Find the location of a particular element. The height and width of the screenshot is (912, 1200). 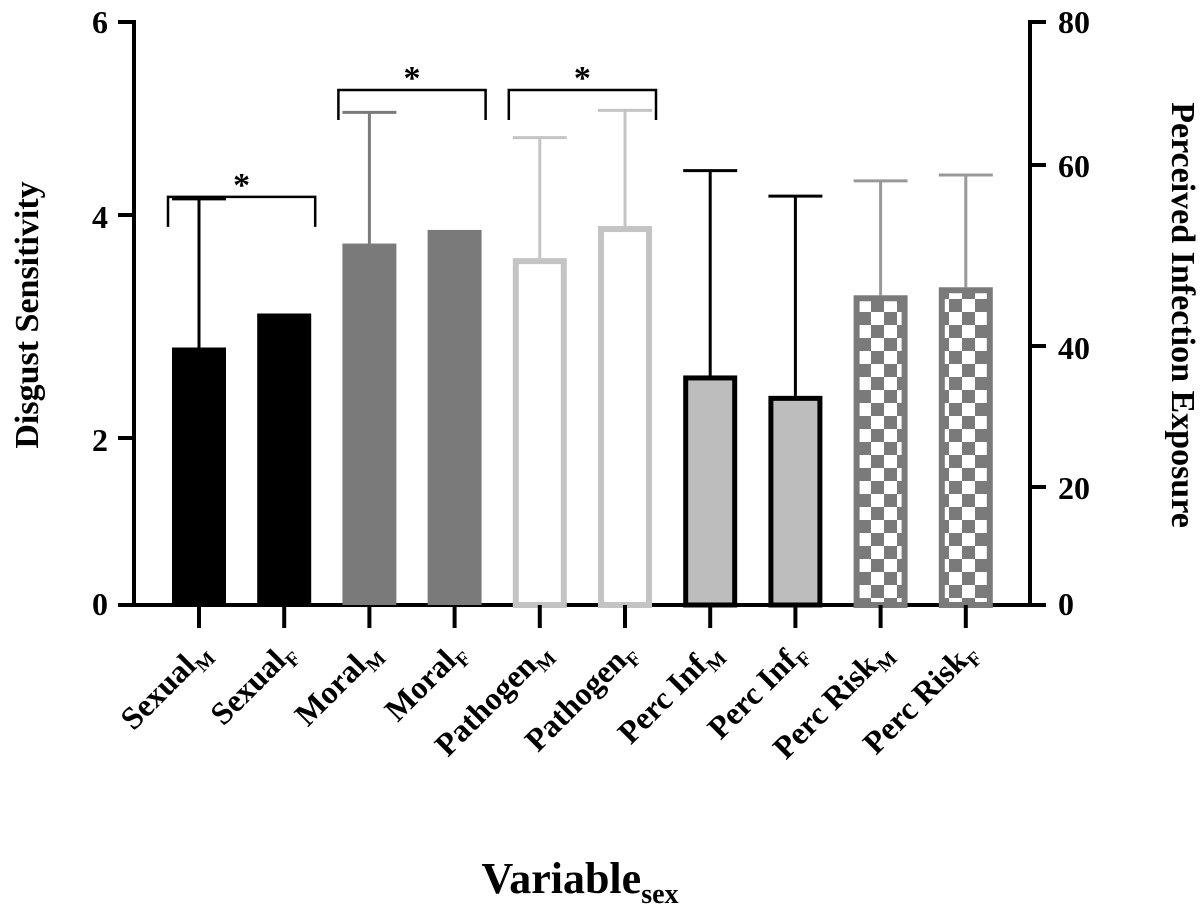

left-tick-label: 2 is located at coordinates (100, 440).